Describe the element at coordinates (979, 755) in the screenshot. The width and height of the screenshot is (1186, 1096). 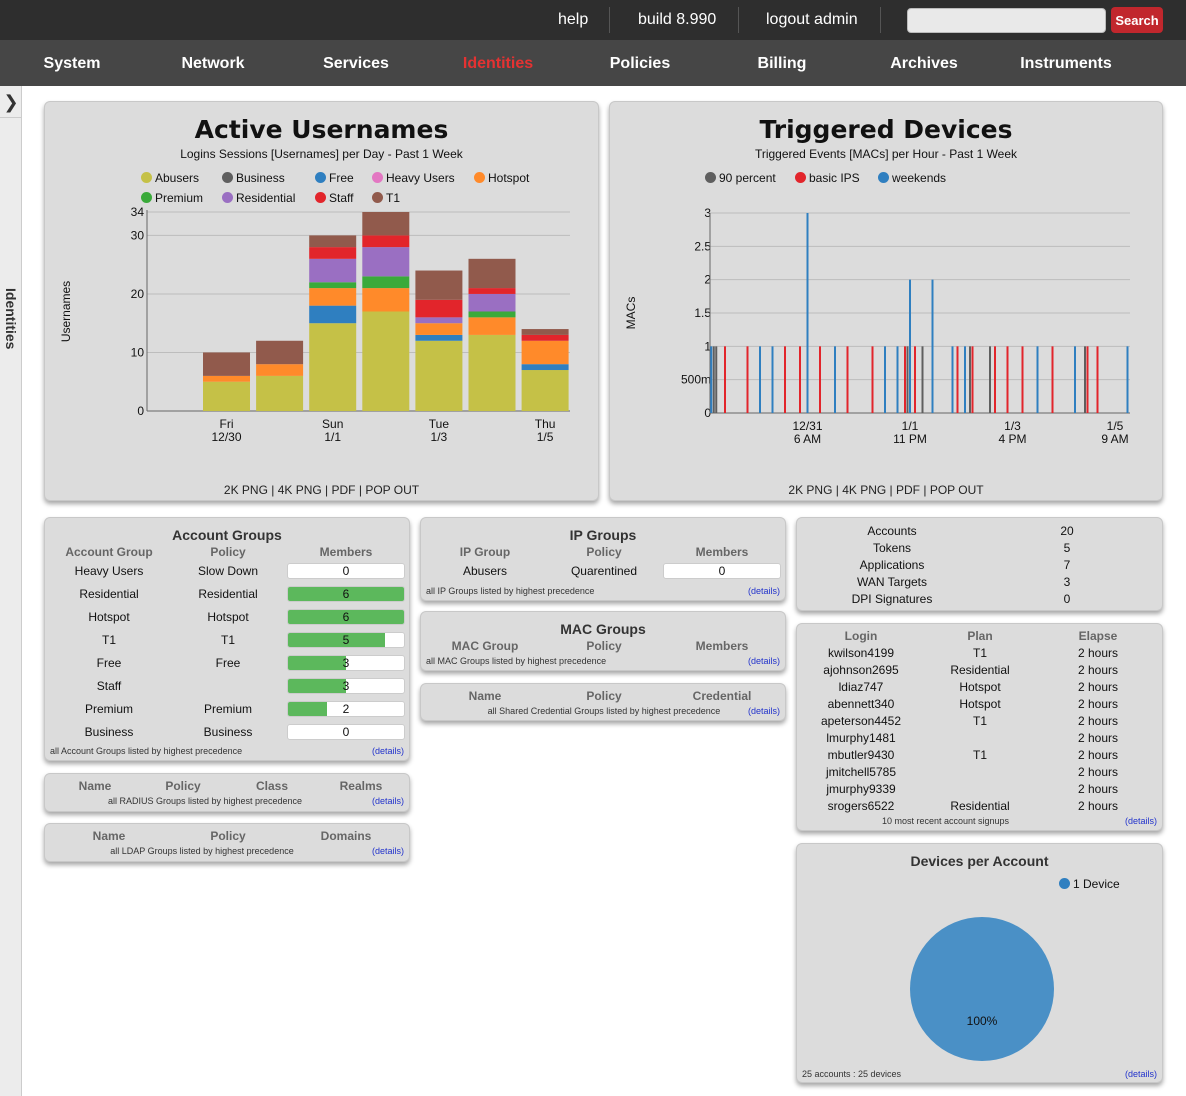
I see `signup-plan: T1` at that location.